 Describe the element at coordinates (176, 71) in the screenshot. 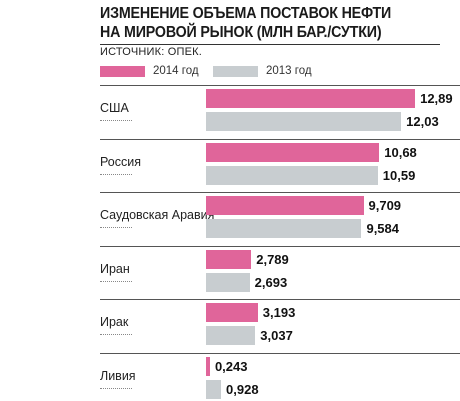

I see `legend-label-2014: 2014 год` at that location.